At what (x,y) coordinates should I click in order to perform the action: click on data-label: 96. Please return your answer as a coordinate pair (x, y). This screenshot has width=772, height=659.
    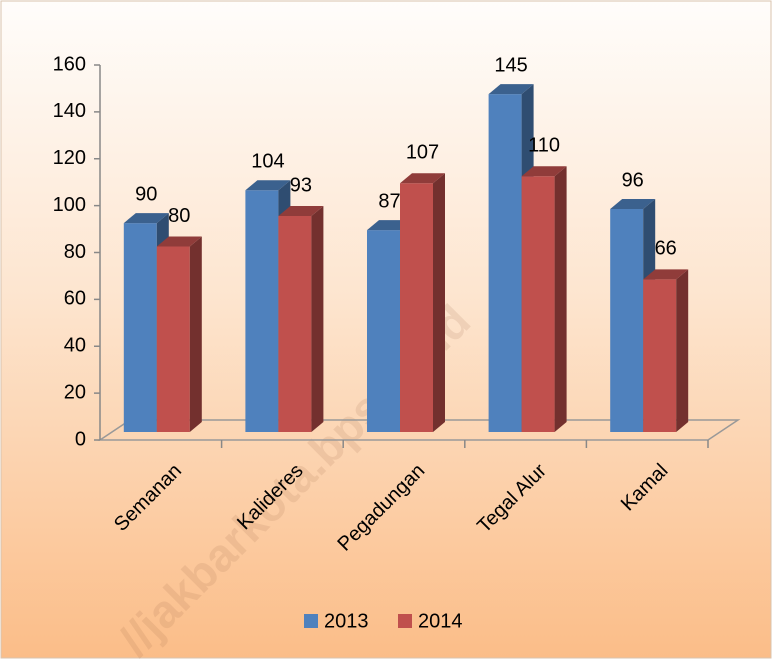
    Looking at the image, I should click on (633, 180).